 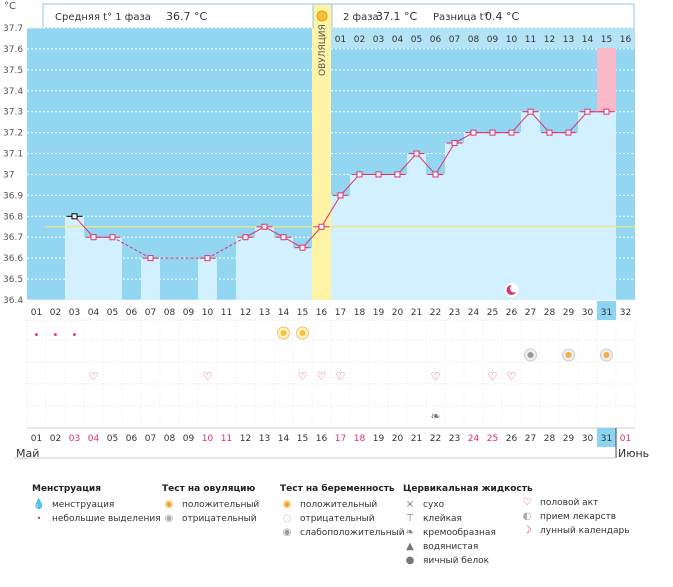 I want to click on moon-icon: ☽, so click(x=527, y=530).